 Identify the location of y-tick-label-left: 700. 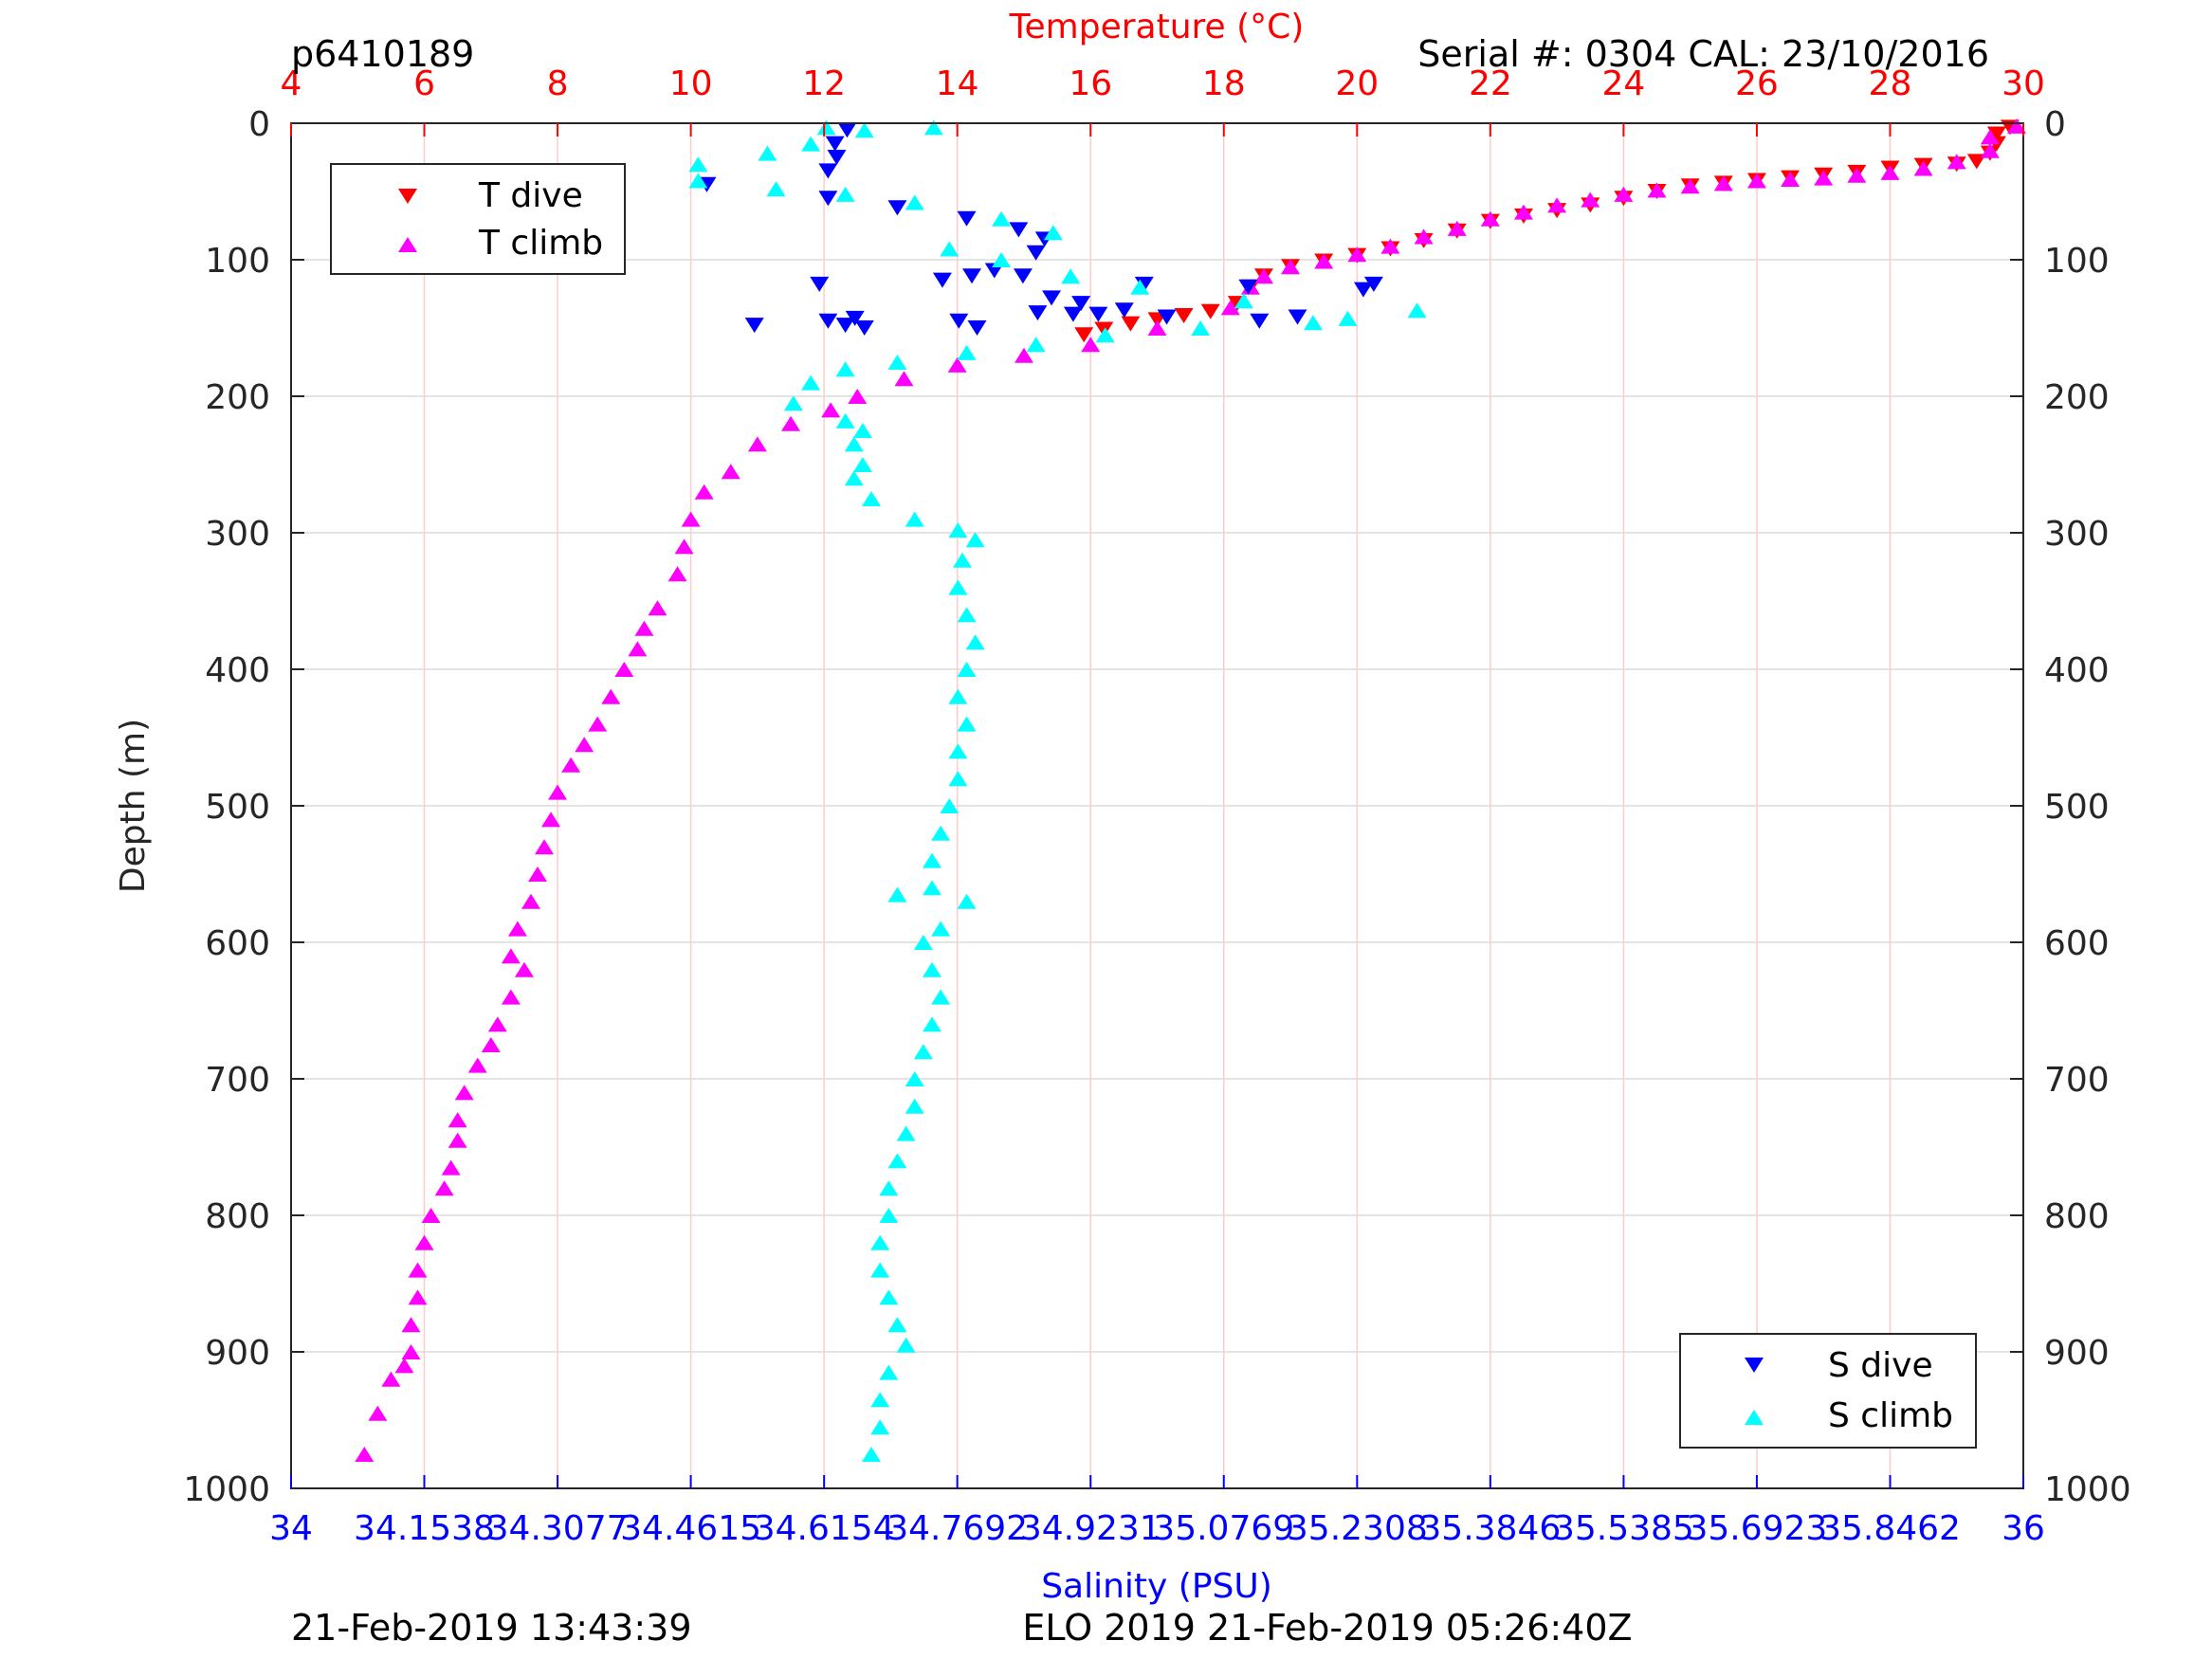
(237, 1080).